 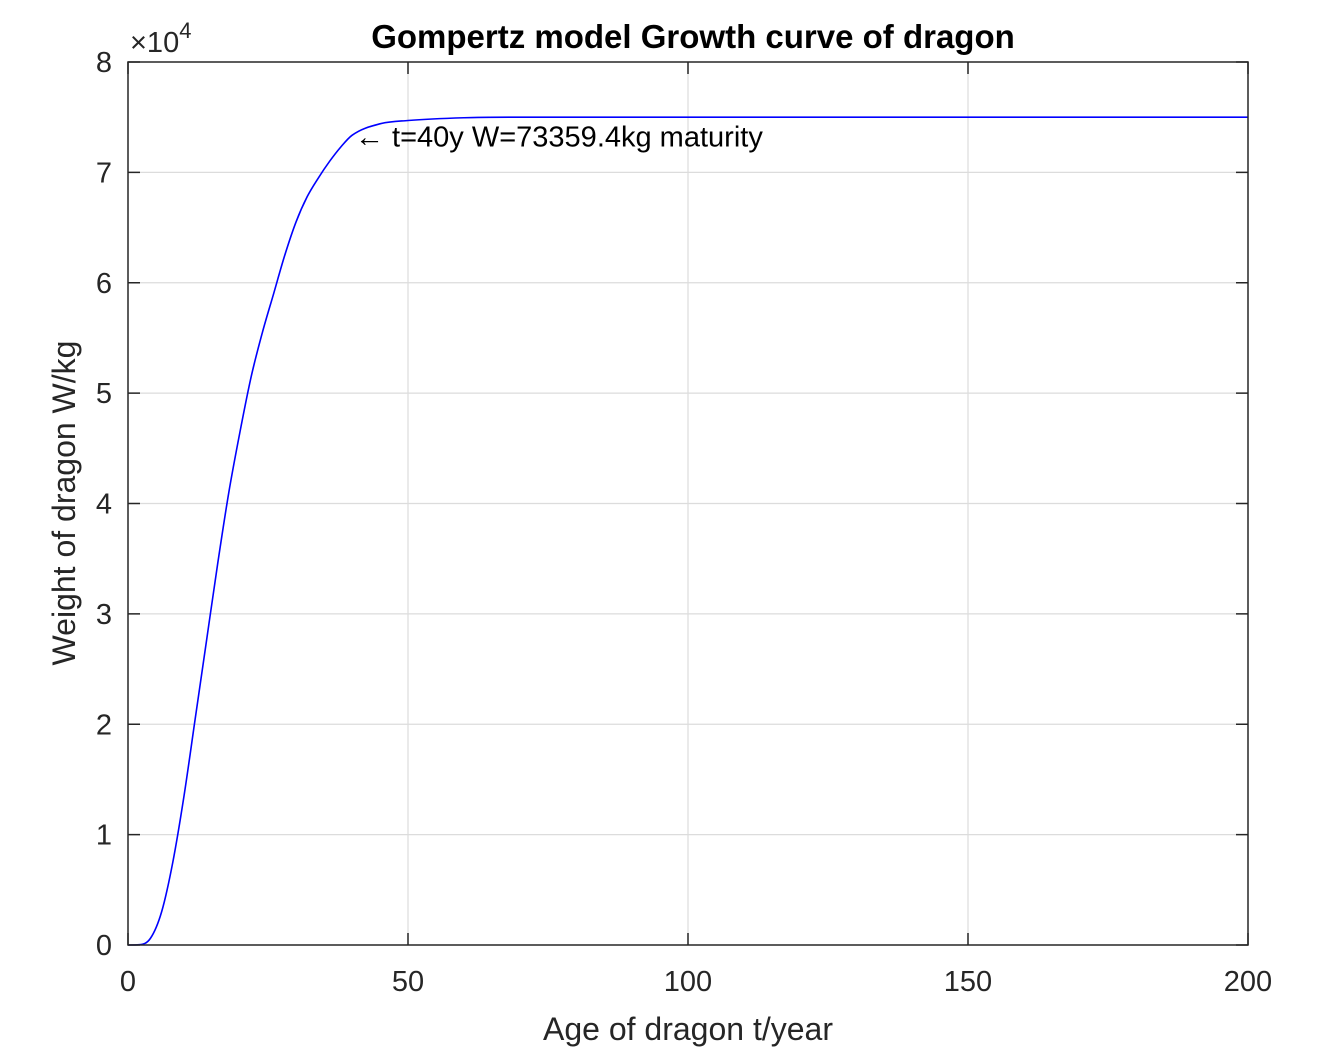 I want to click on x-tick-labels: 0 50 100 150 200, so click(x=696, y=982).